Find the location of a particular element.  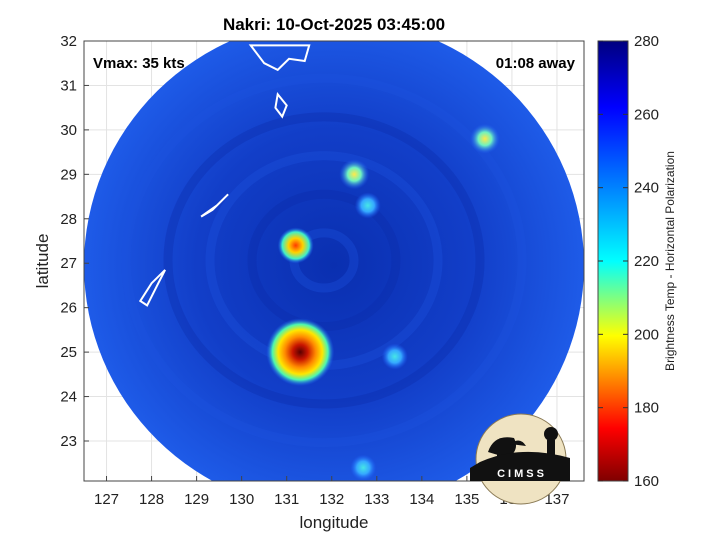

x-tick-label: 134 is located at coordinates (421, 499).